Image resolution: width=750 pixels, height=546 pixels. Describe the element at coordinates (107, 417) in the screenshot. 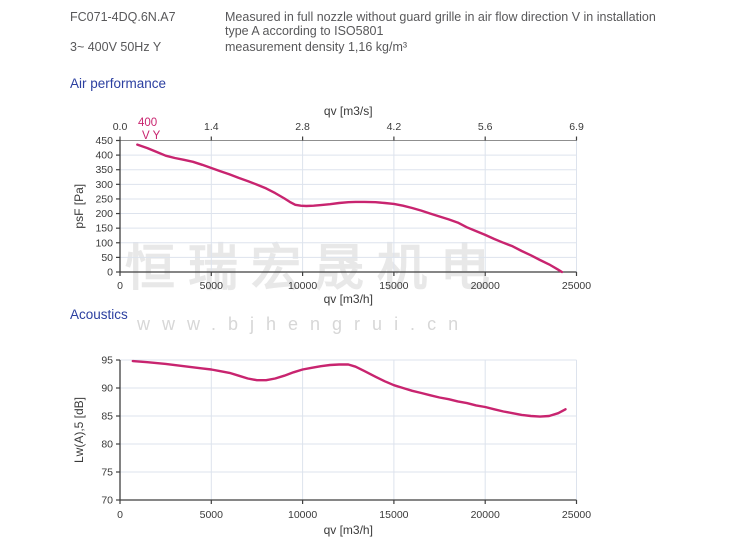

I see `y-tick-label: 85` at that location.